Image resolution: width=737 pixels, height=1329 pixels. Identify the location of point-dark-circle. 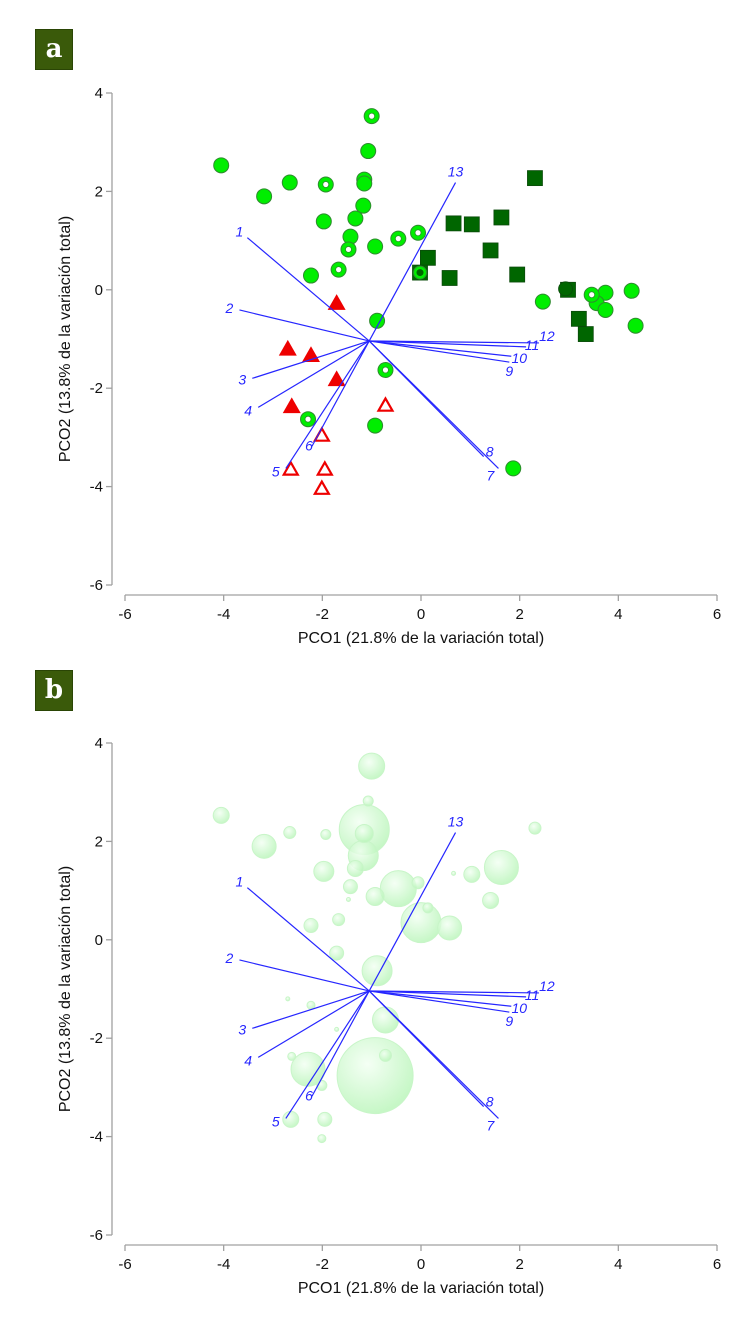
(565, 289).